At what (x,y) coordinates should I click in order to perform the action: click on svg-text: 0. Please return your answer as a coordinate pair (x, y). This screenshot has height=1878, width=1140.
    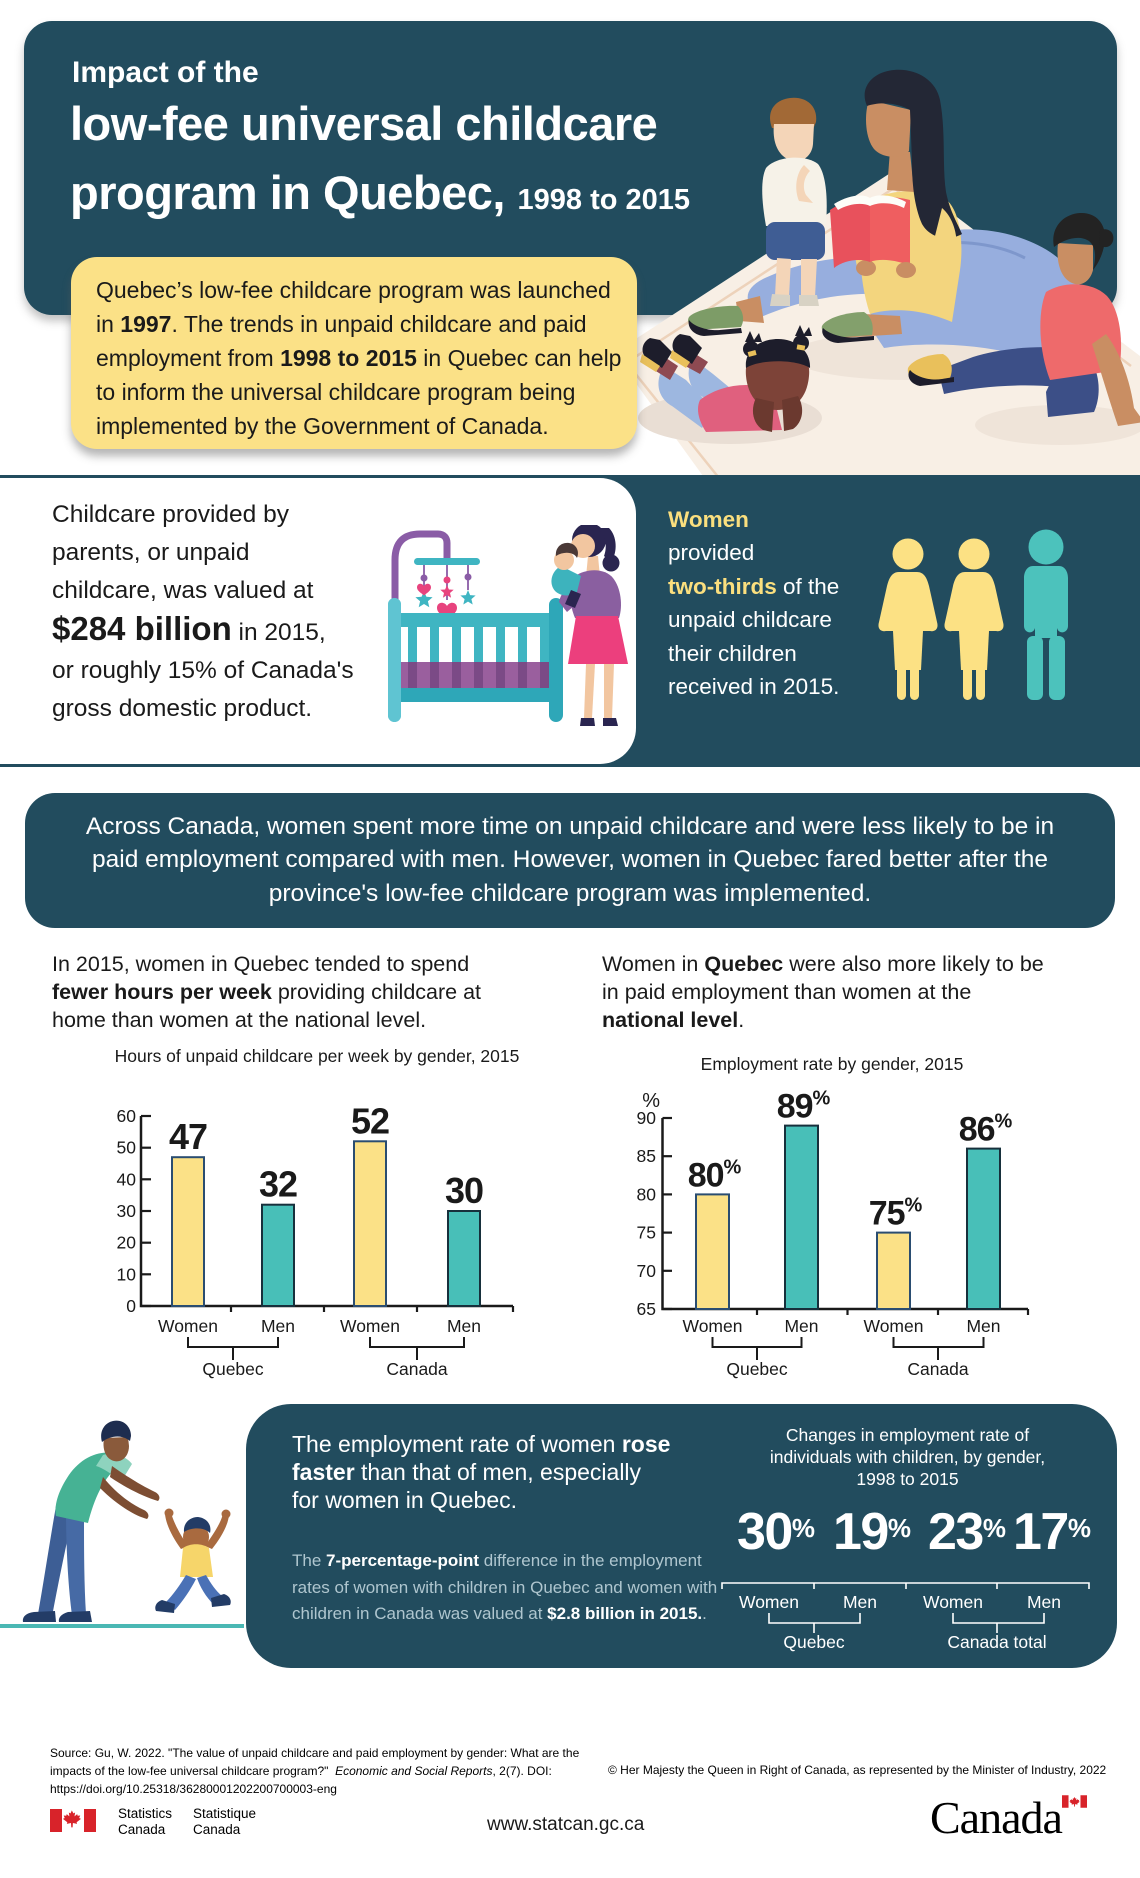
    Looking at the image, I should click on (131, 1306).